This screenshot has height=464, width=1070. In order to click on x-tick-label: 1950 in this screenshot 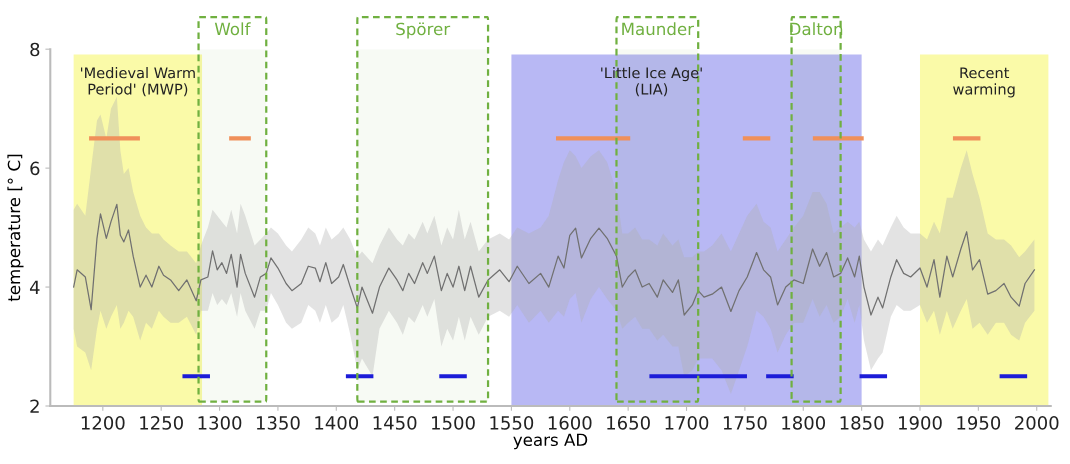, I will do `click(979, 423)`.